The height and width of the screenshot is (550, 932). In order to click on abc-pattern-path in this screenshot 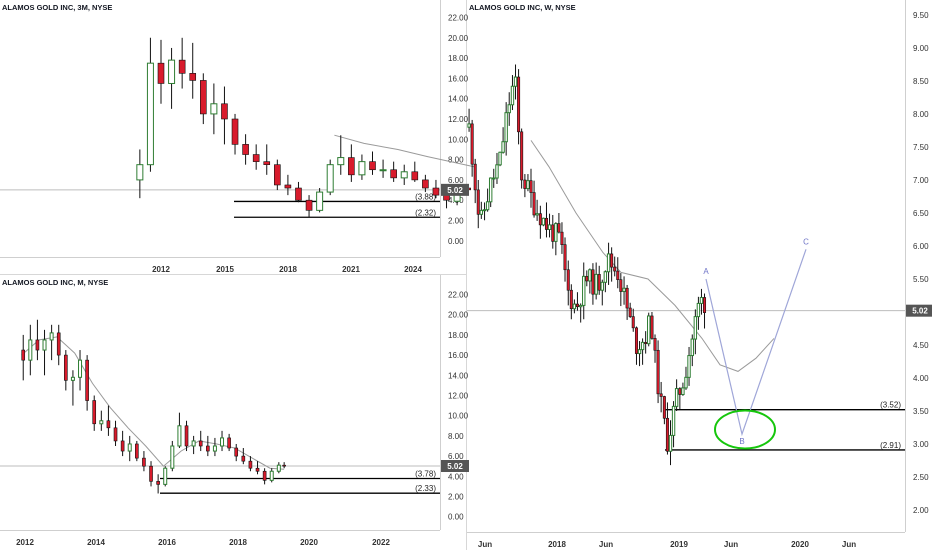, I will do `click(756, 343)`.